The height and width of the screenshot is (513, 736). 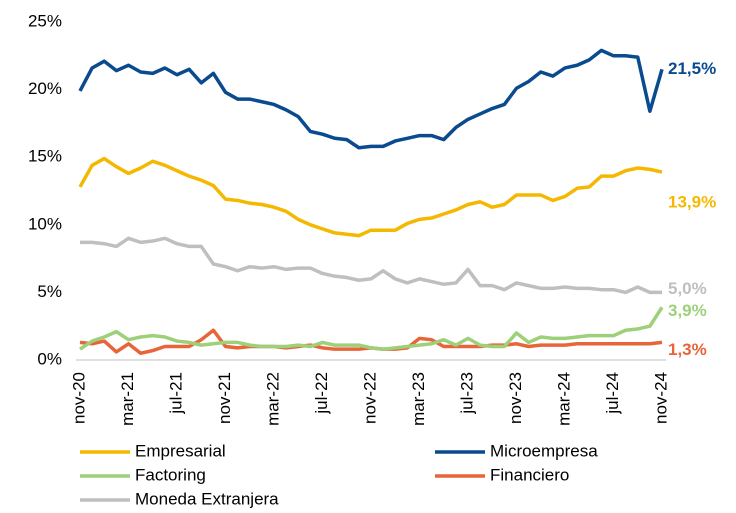 I want to click on x-tick-label: mar-21, so click(x=127, y=399).